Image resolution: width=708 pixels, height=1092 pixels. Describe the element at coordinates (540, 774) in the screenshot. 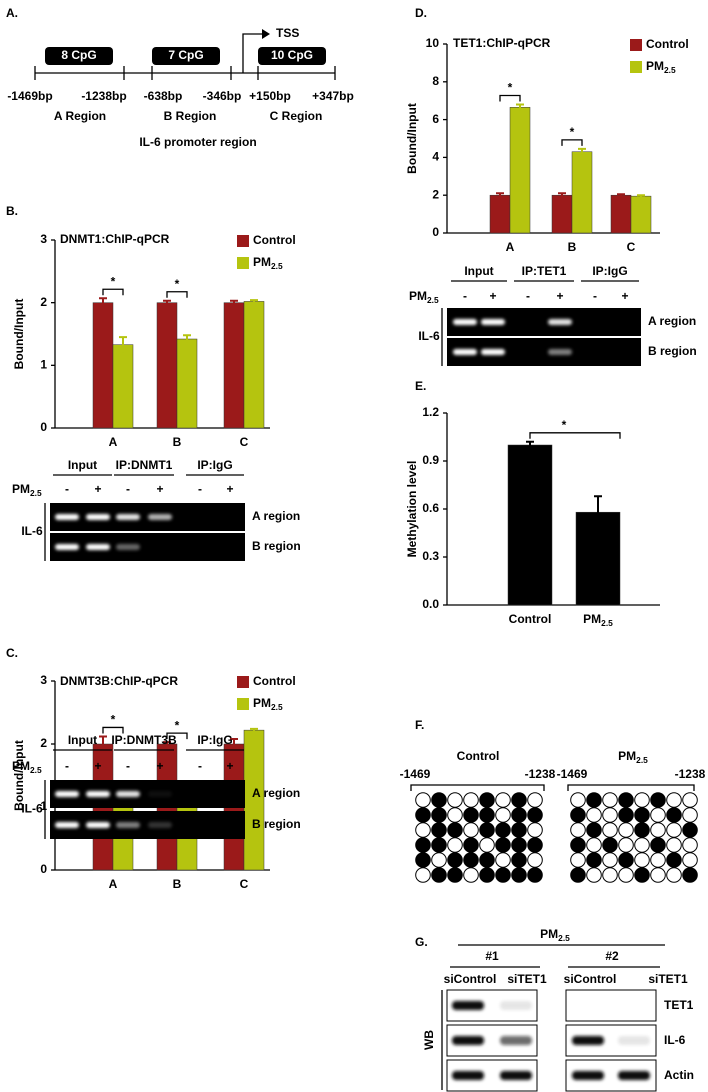

I see `range-end: -1238` at that location.